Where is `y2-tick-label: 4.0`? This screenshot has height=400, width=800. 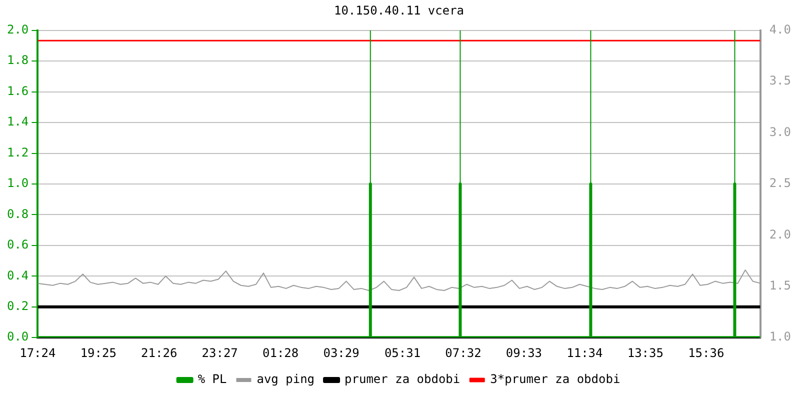
y2-tick-label: 4.0 is located at coordinates (780, 29).